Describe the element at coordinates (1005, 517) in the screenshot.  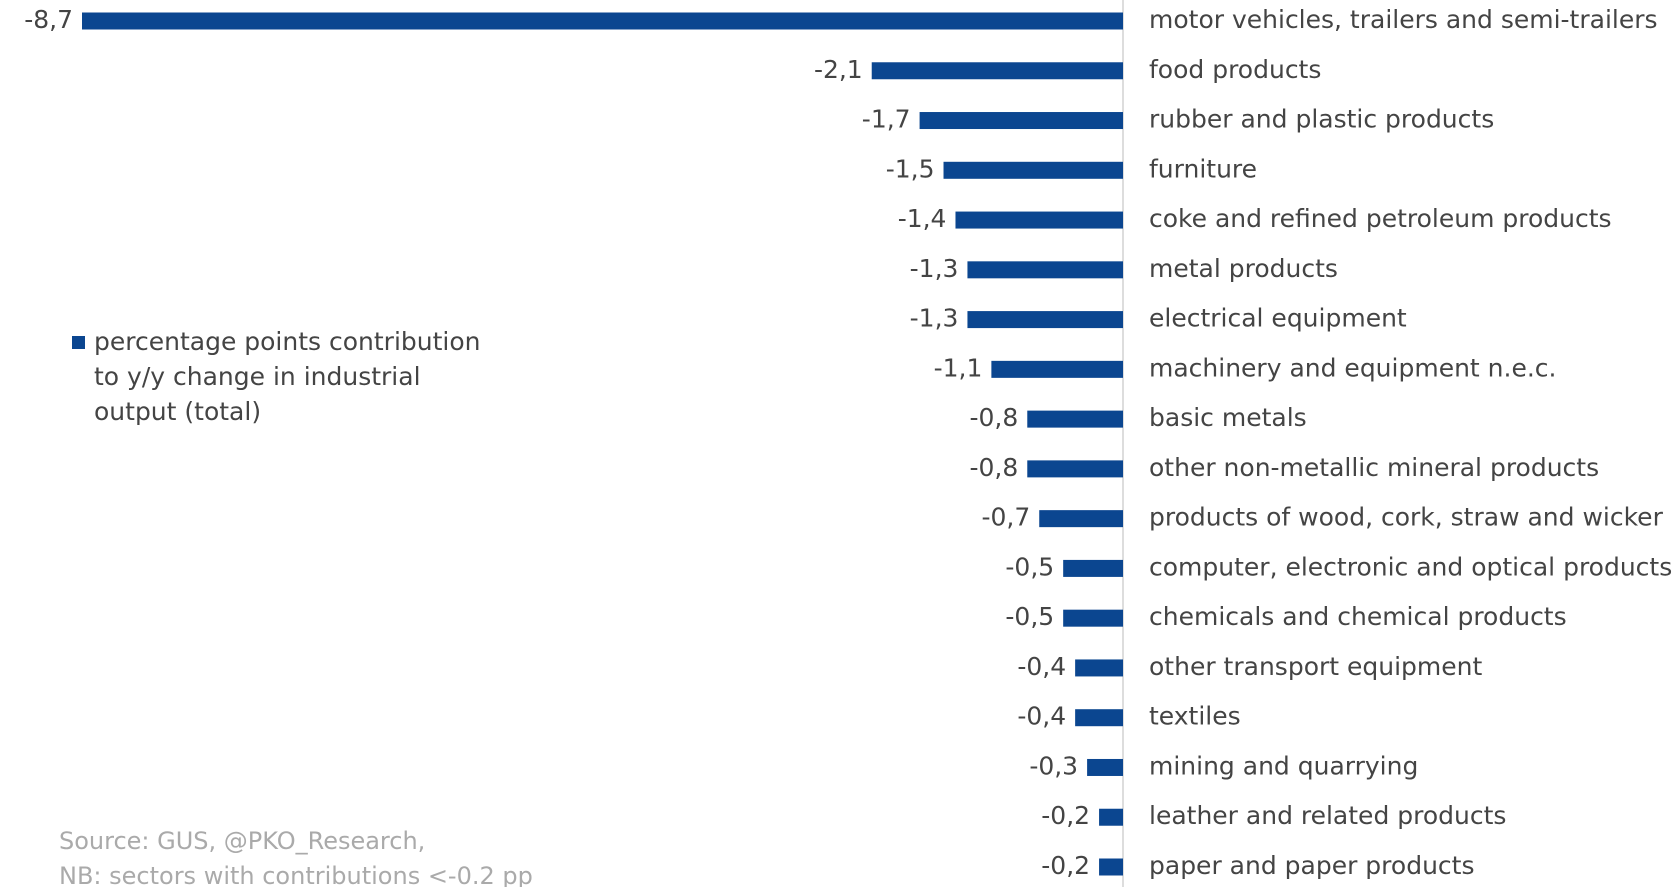
I see `value-label: -0,7` at that location.